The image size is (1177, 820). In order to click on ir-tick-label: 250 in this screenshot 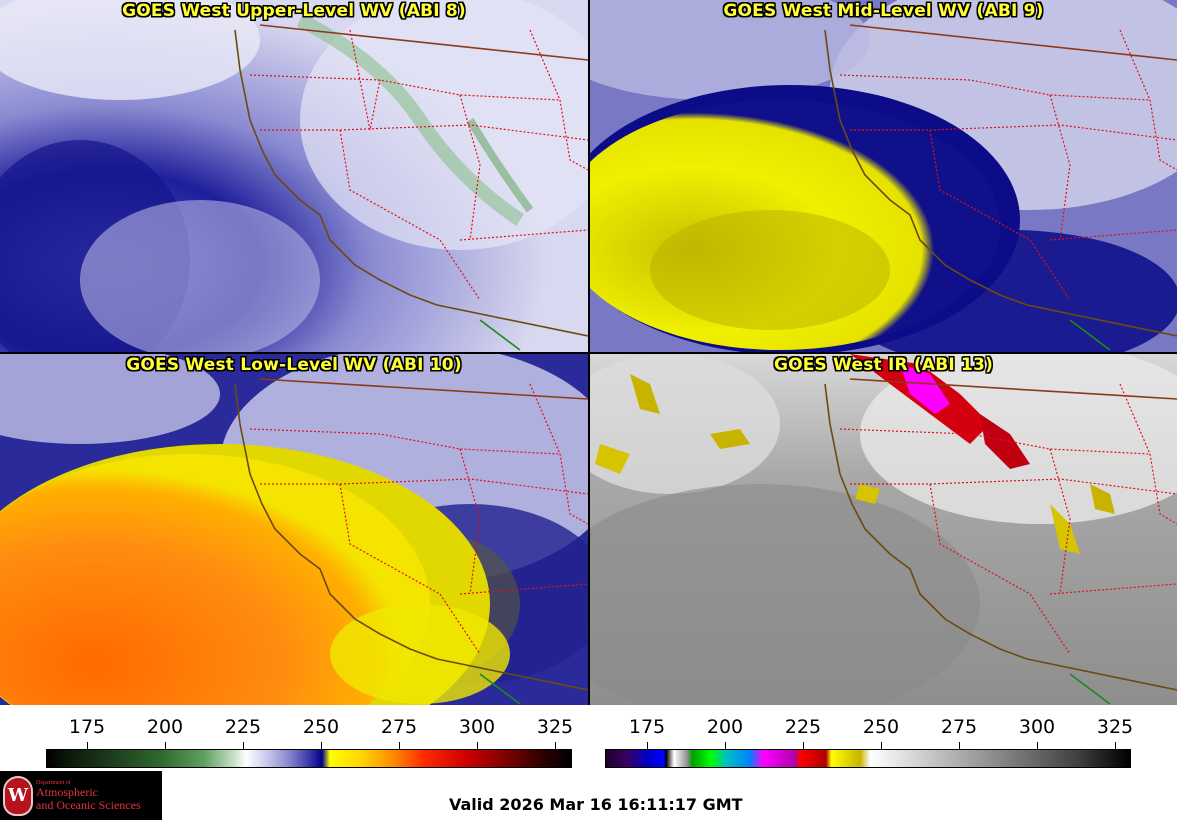, I will do `click(881, 727)`.